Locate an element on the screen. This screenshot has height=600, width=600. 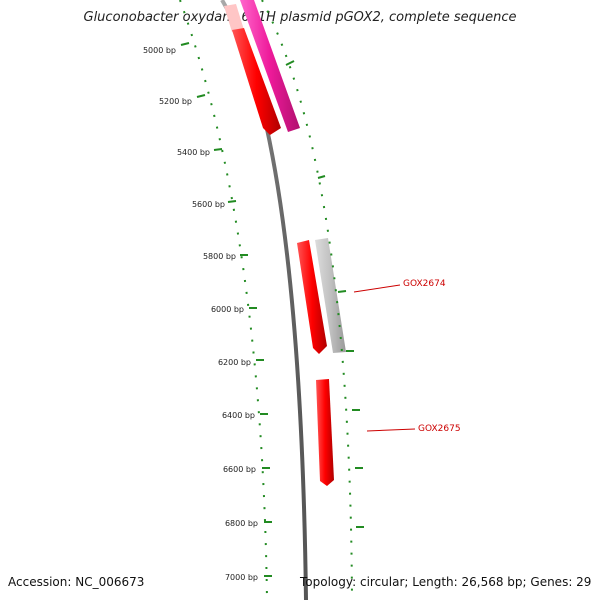
tick-label: 5000 bp is located at coordinates (159, 50).